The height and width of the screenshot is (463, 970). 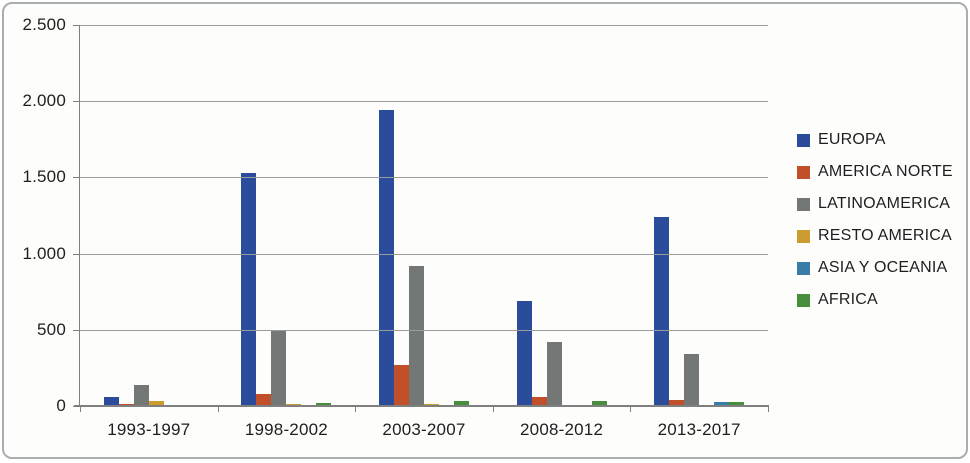 I want to click on y-axis-tick-label: 2.000, so click(x=44, y=101).